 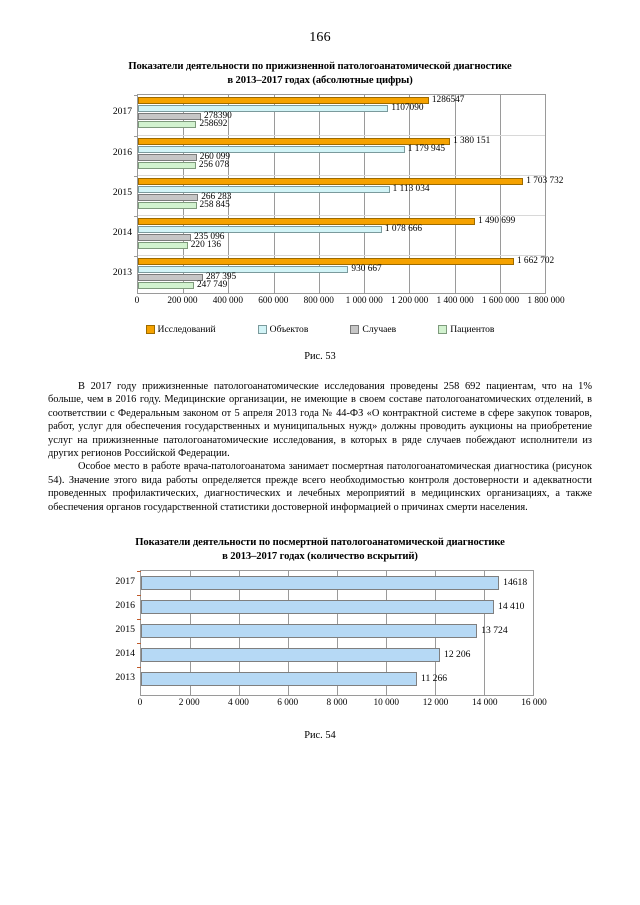 What do you see at coordinates (294, 141) in the screenshot?
I see `bar-2016-Исследований` at bounding box center [294, 141].